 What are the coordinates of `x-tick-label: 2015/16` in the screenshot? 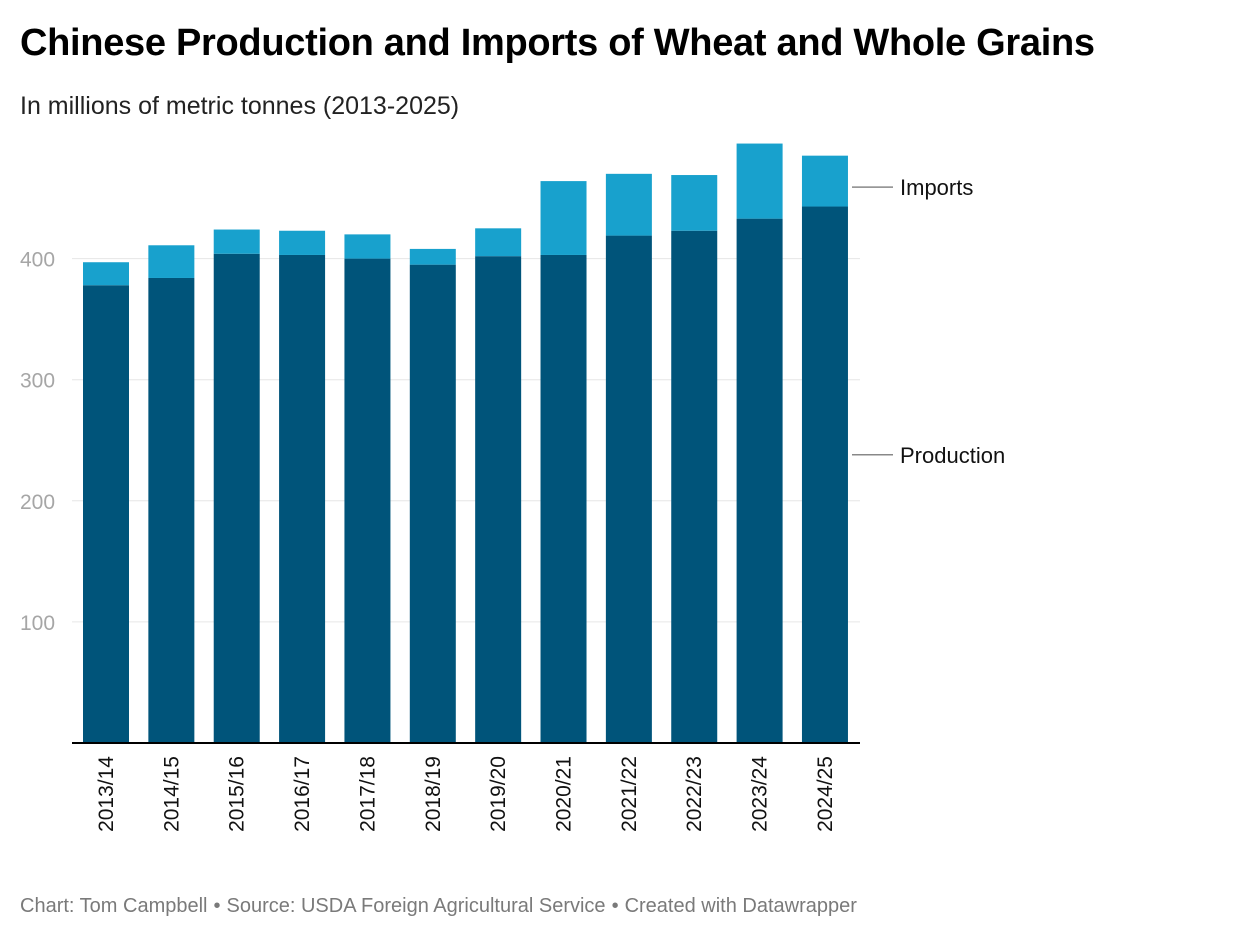 It's located at (237, 794).